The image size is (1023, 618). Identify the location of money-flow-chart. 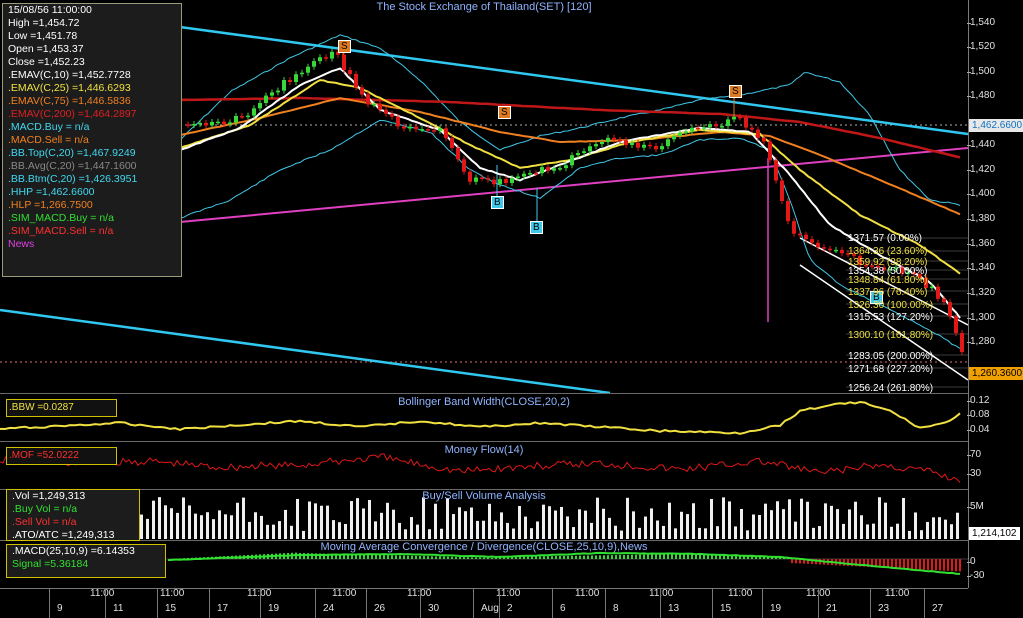
(484, 465).